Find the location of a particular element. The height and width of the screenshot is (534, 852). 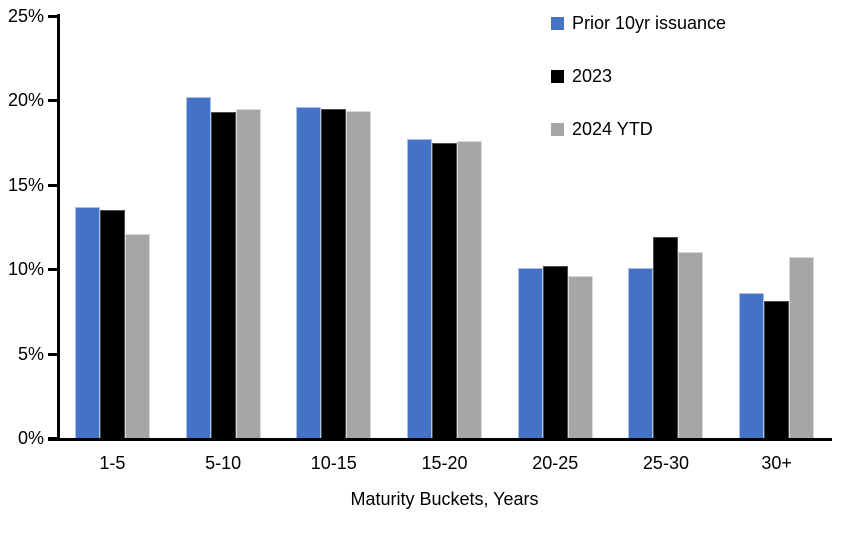

x-tick-label-15-20: 15-20 is located at coordinates (444, 463).